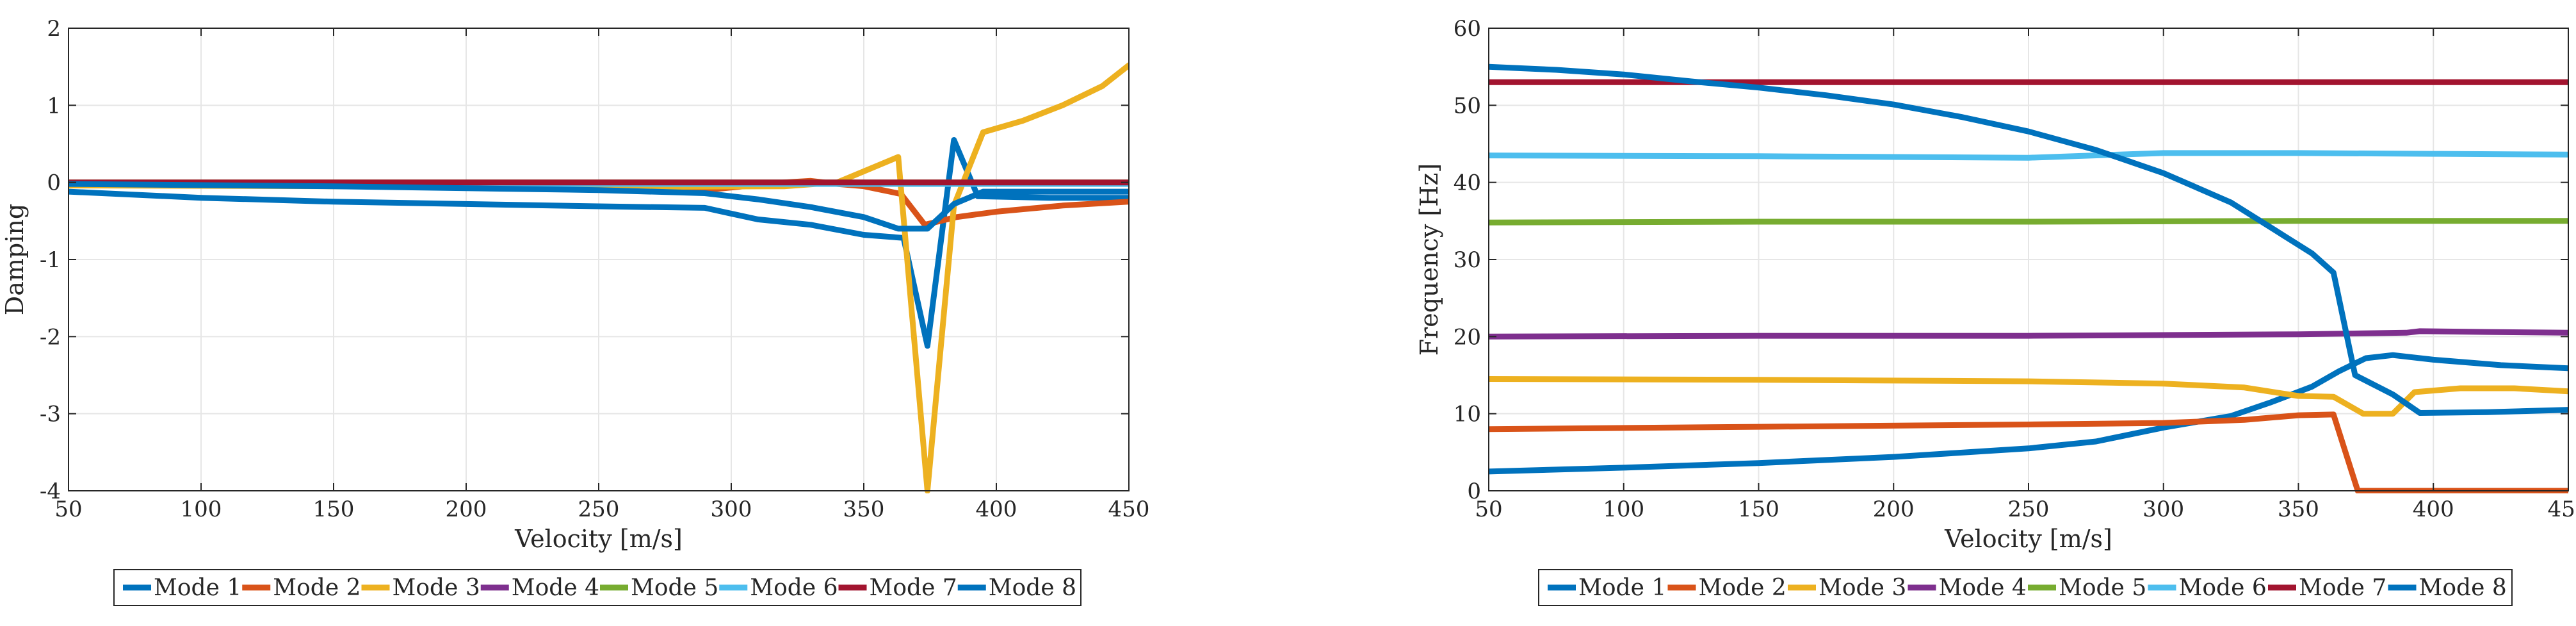 The width and height of the screenshot is (2576, 626). Describe the element at coordinates (15, 259) in the screenshot. I see `y-axis-label: Damping` at that location.